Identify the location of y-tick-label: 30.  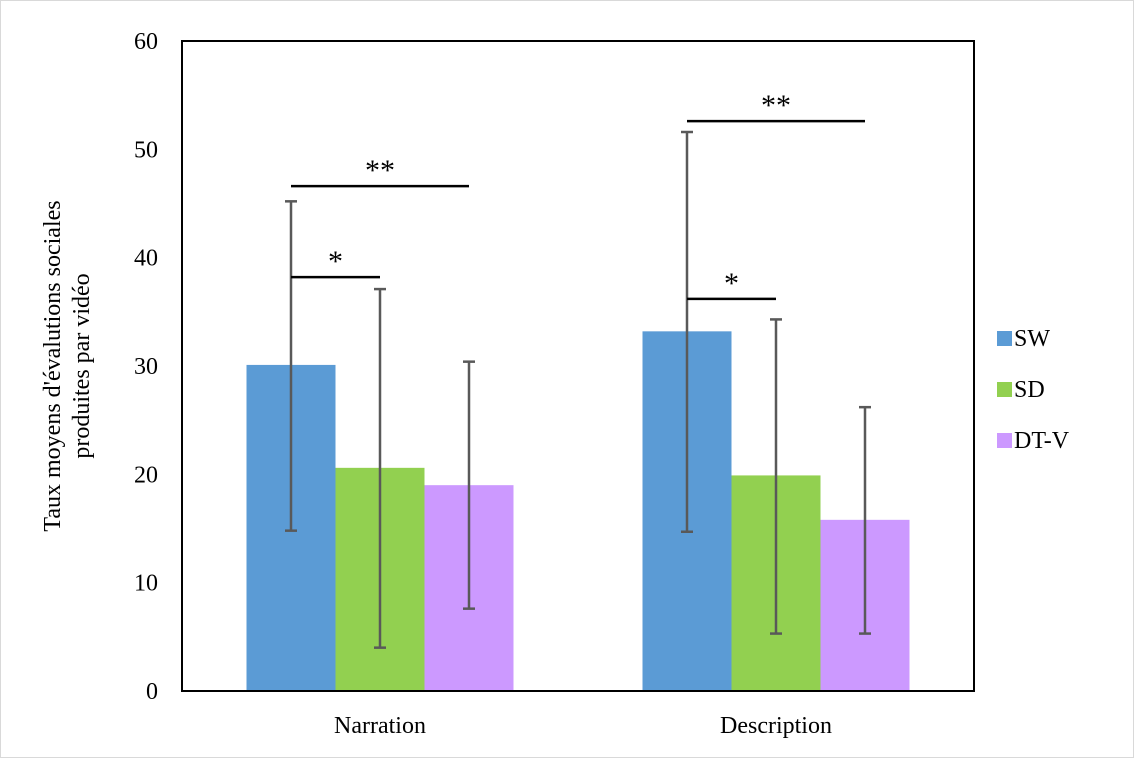
(146, 367).